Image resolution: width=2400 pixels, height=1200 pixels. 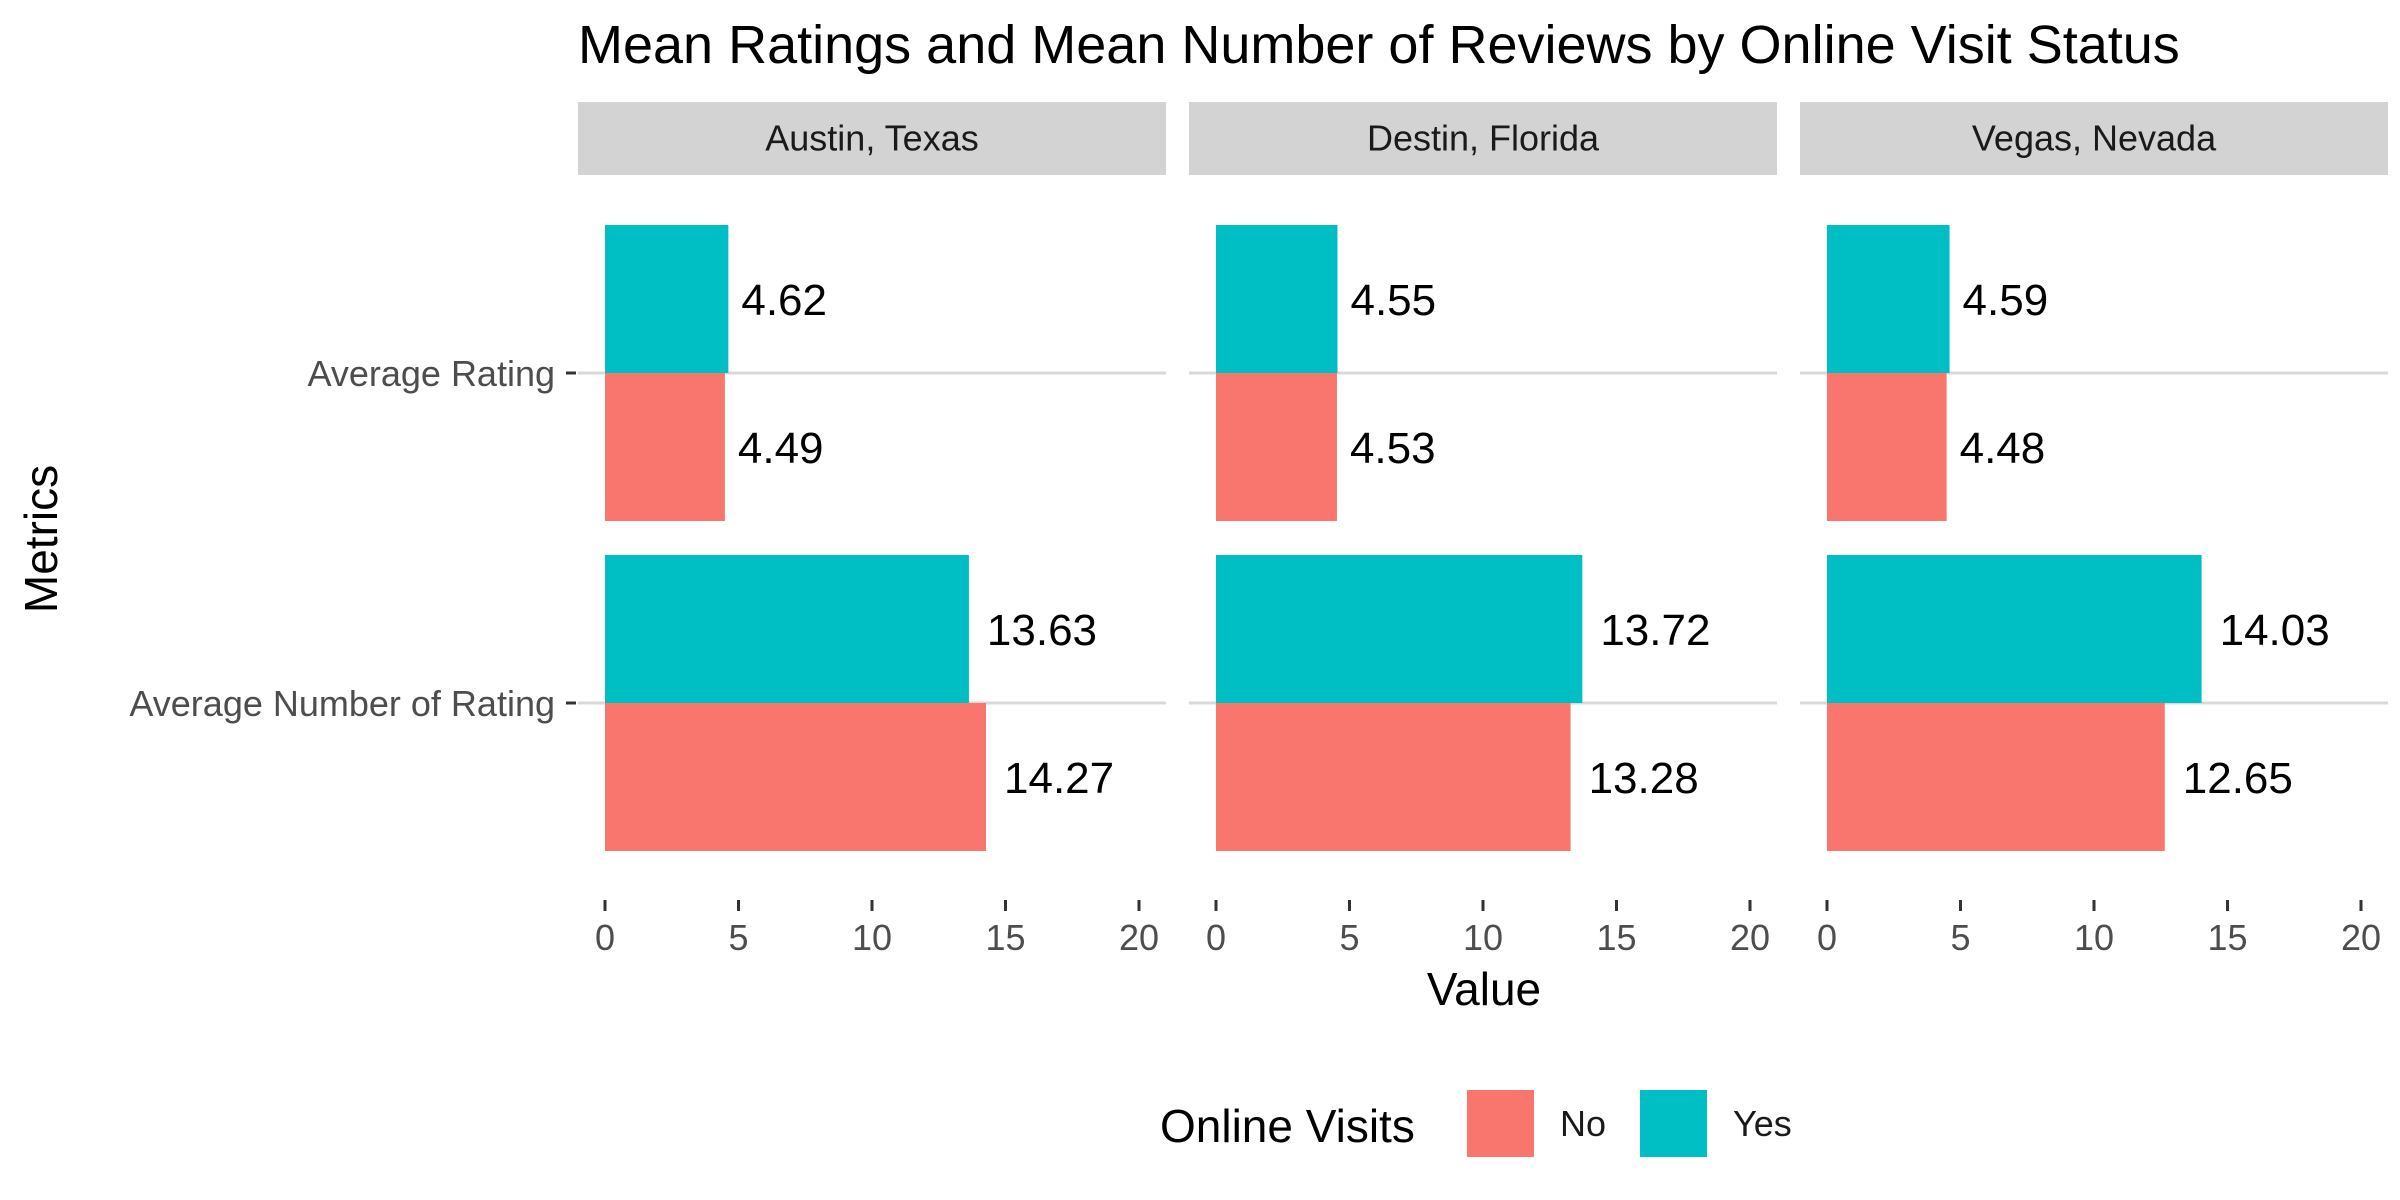 What do you see at coordinates (1393, 300) in the screenshot?
I see `data-label: 4.55` at bounding box center [1393, 300].